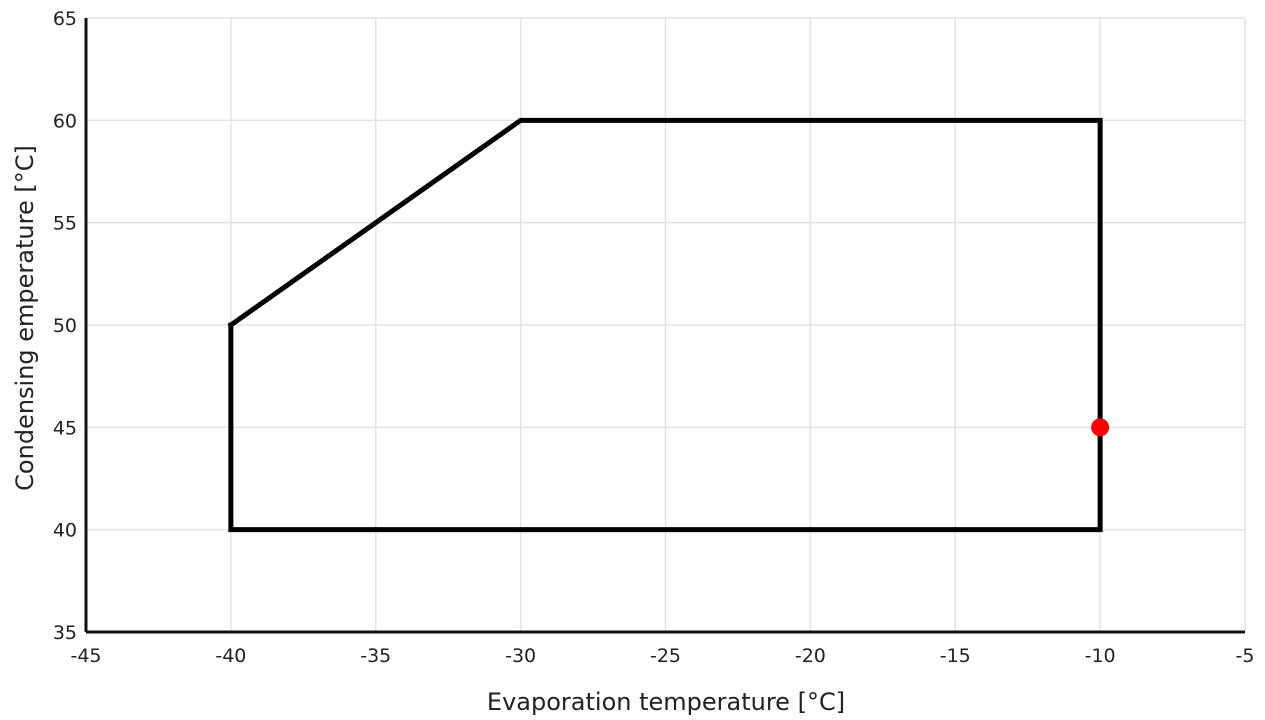 This screenshot has width=1265, height=720. I want to click on x-tick-label: -5, so click(1245, 656).